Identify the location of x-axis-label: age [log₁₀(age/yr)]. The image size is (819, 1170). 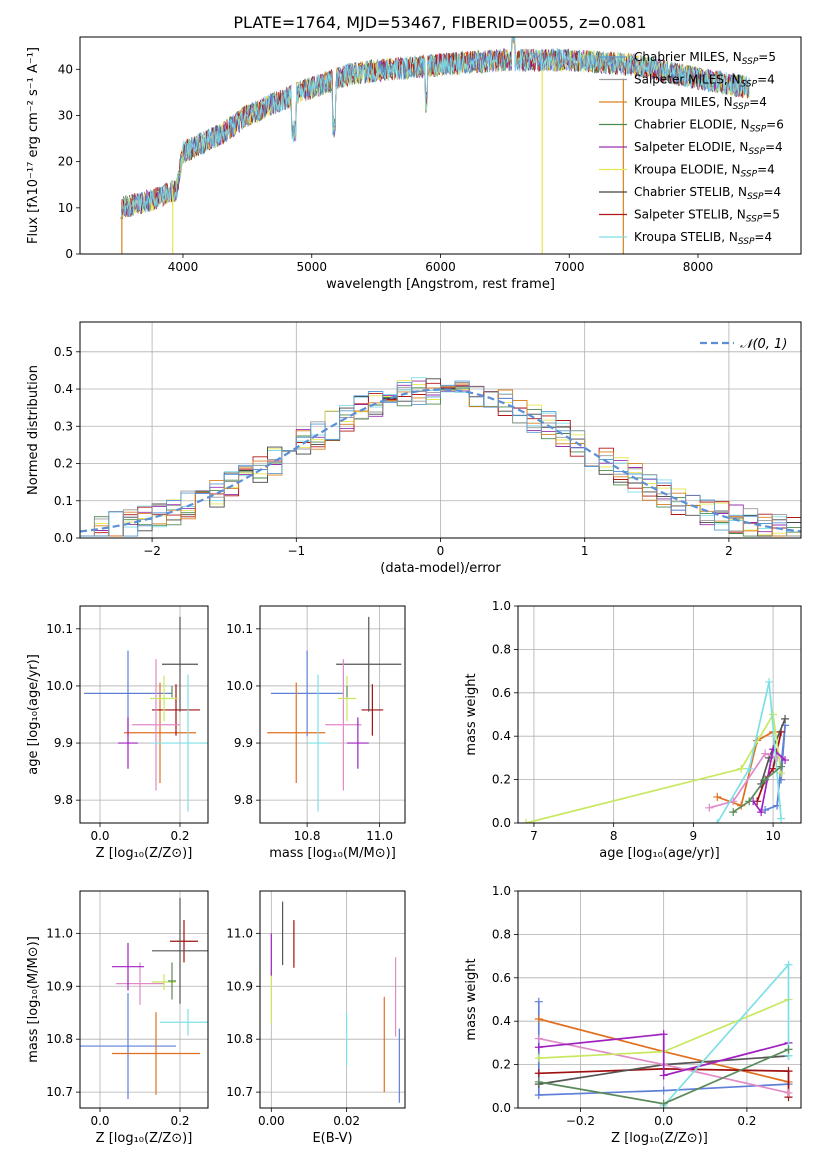
(659, 853).